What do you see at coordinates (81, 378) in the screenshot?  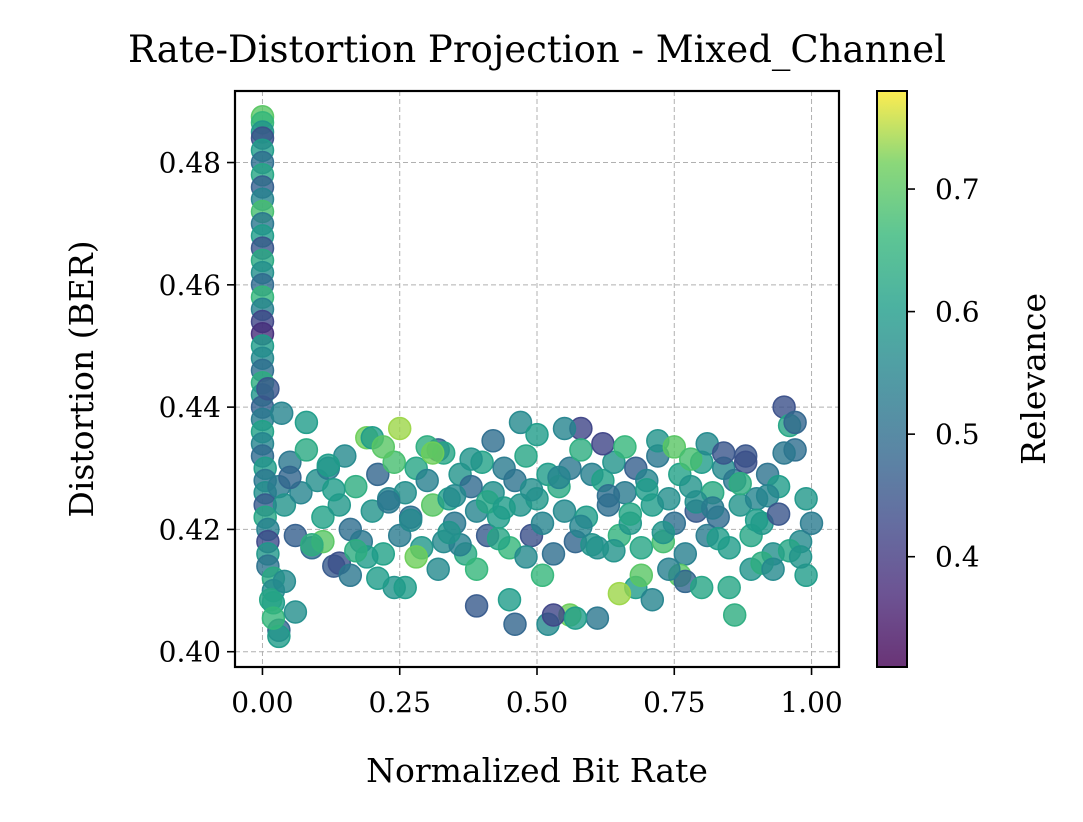 I see `y-axis-label: Distortion (BER)` at bounding box center [81, 378].